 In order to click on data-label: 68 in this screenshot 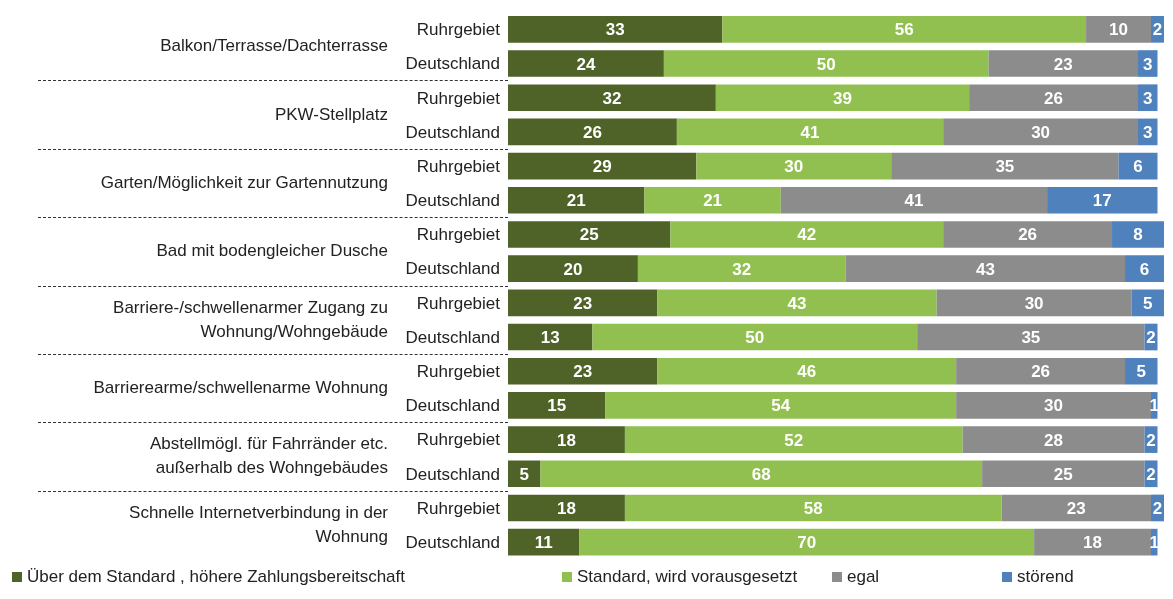, I will do `click(761, 474)`.